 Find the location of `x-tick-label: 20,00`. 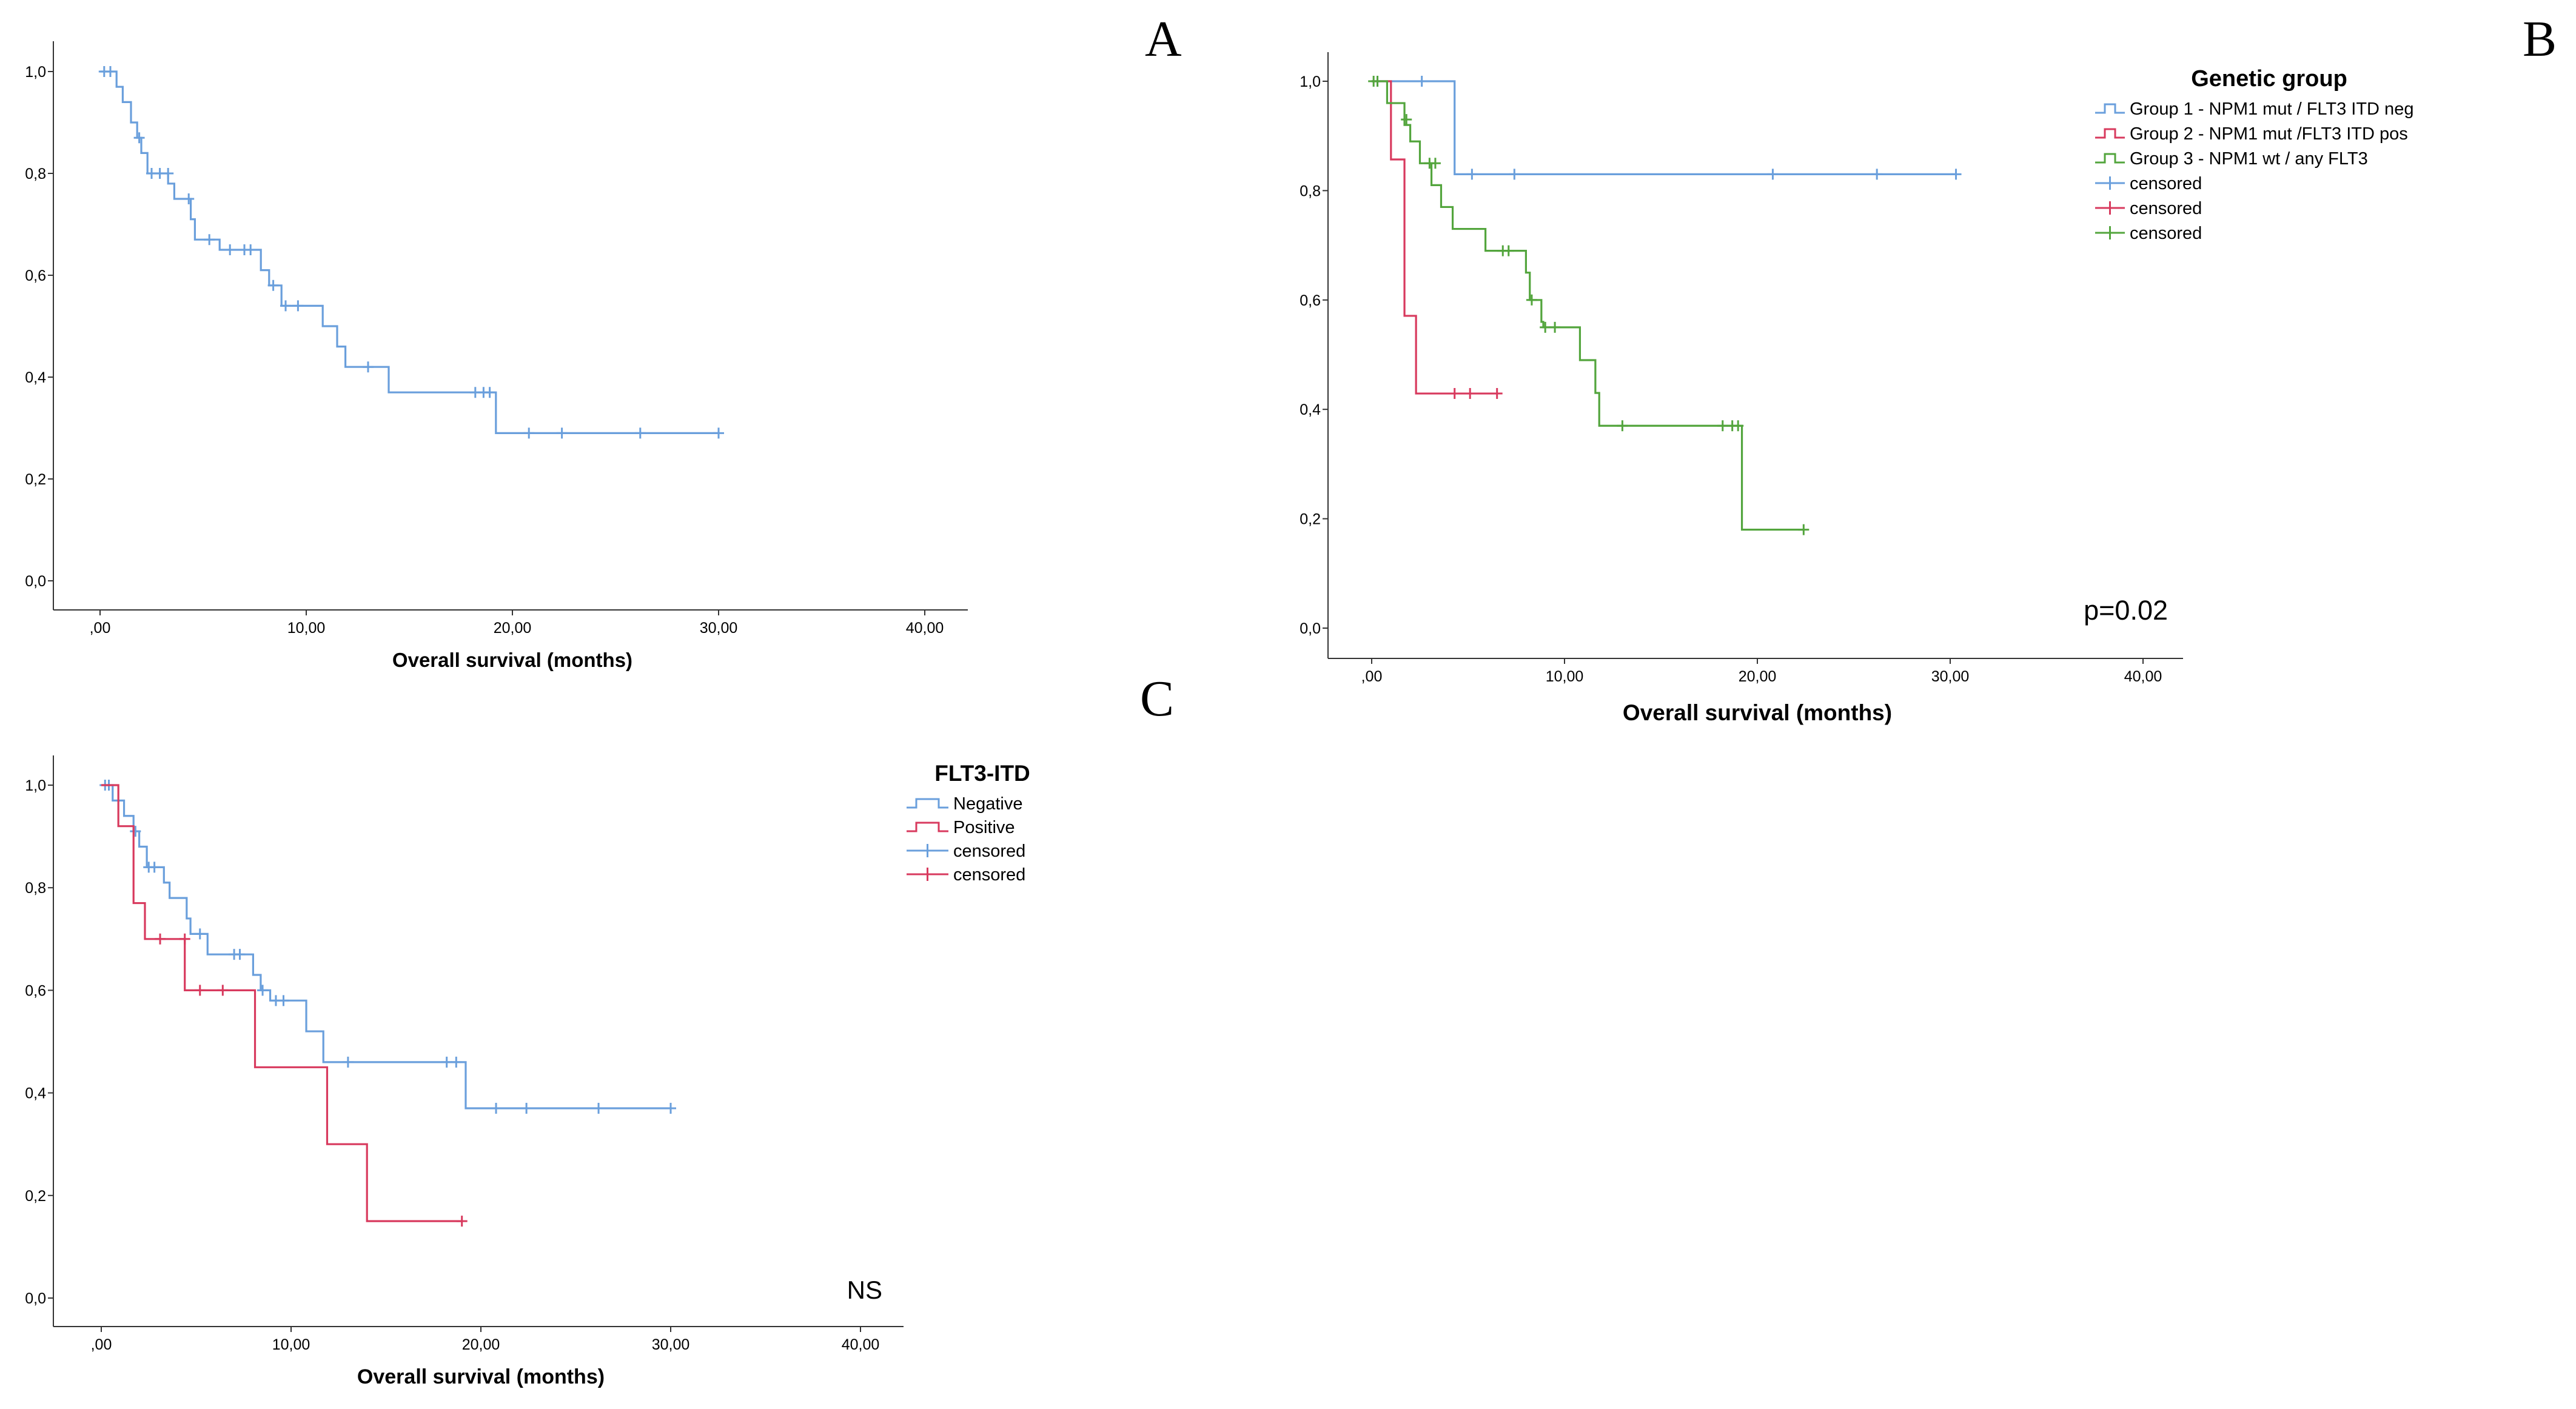

x-tick-label: 20,00 is located at coordinates (481, 1344).